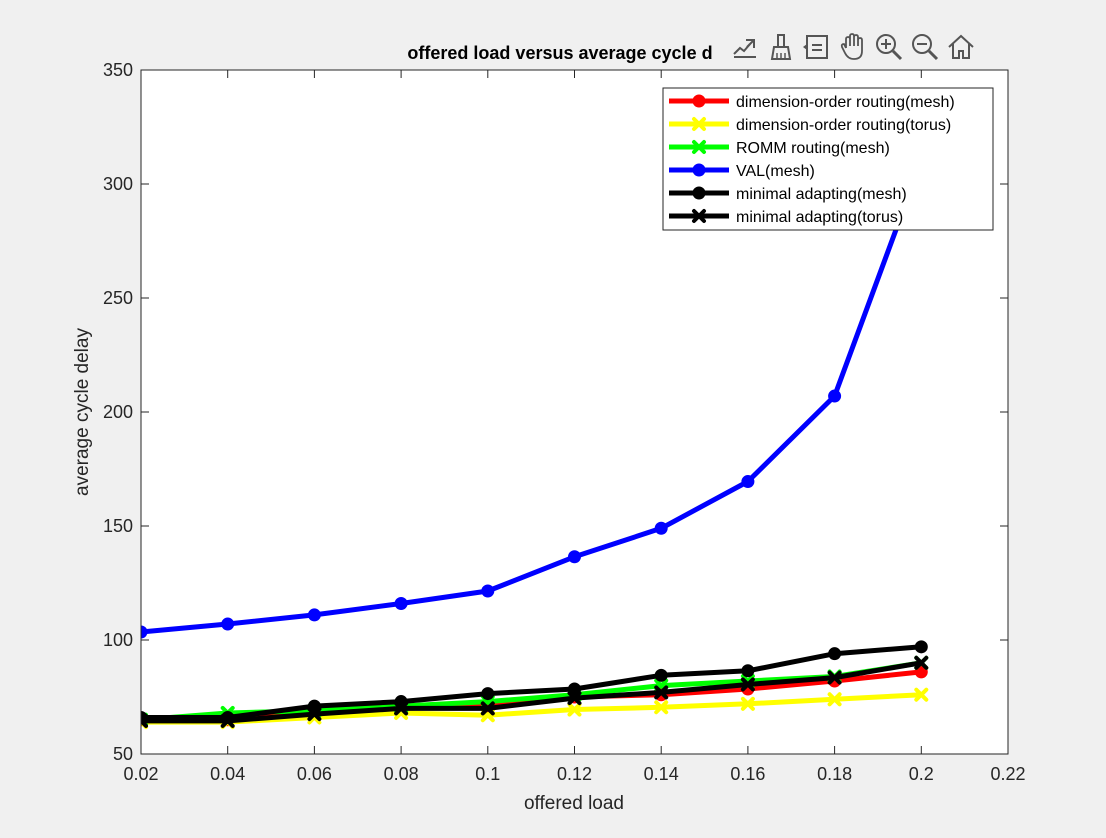  I want to click on pan-icon, so click(851, 46).